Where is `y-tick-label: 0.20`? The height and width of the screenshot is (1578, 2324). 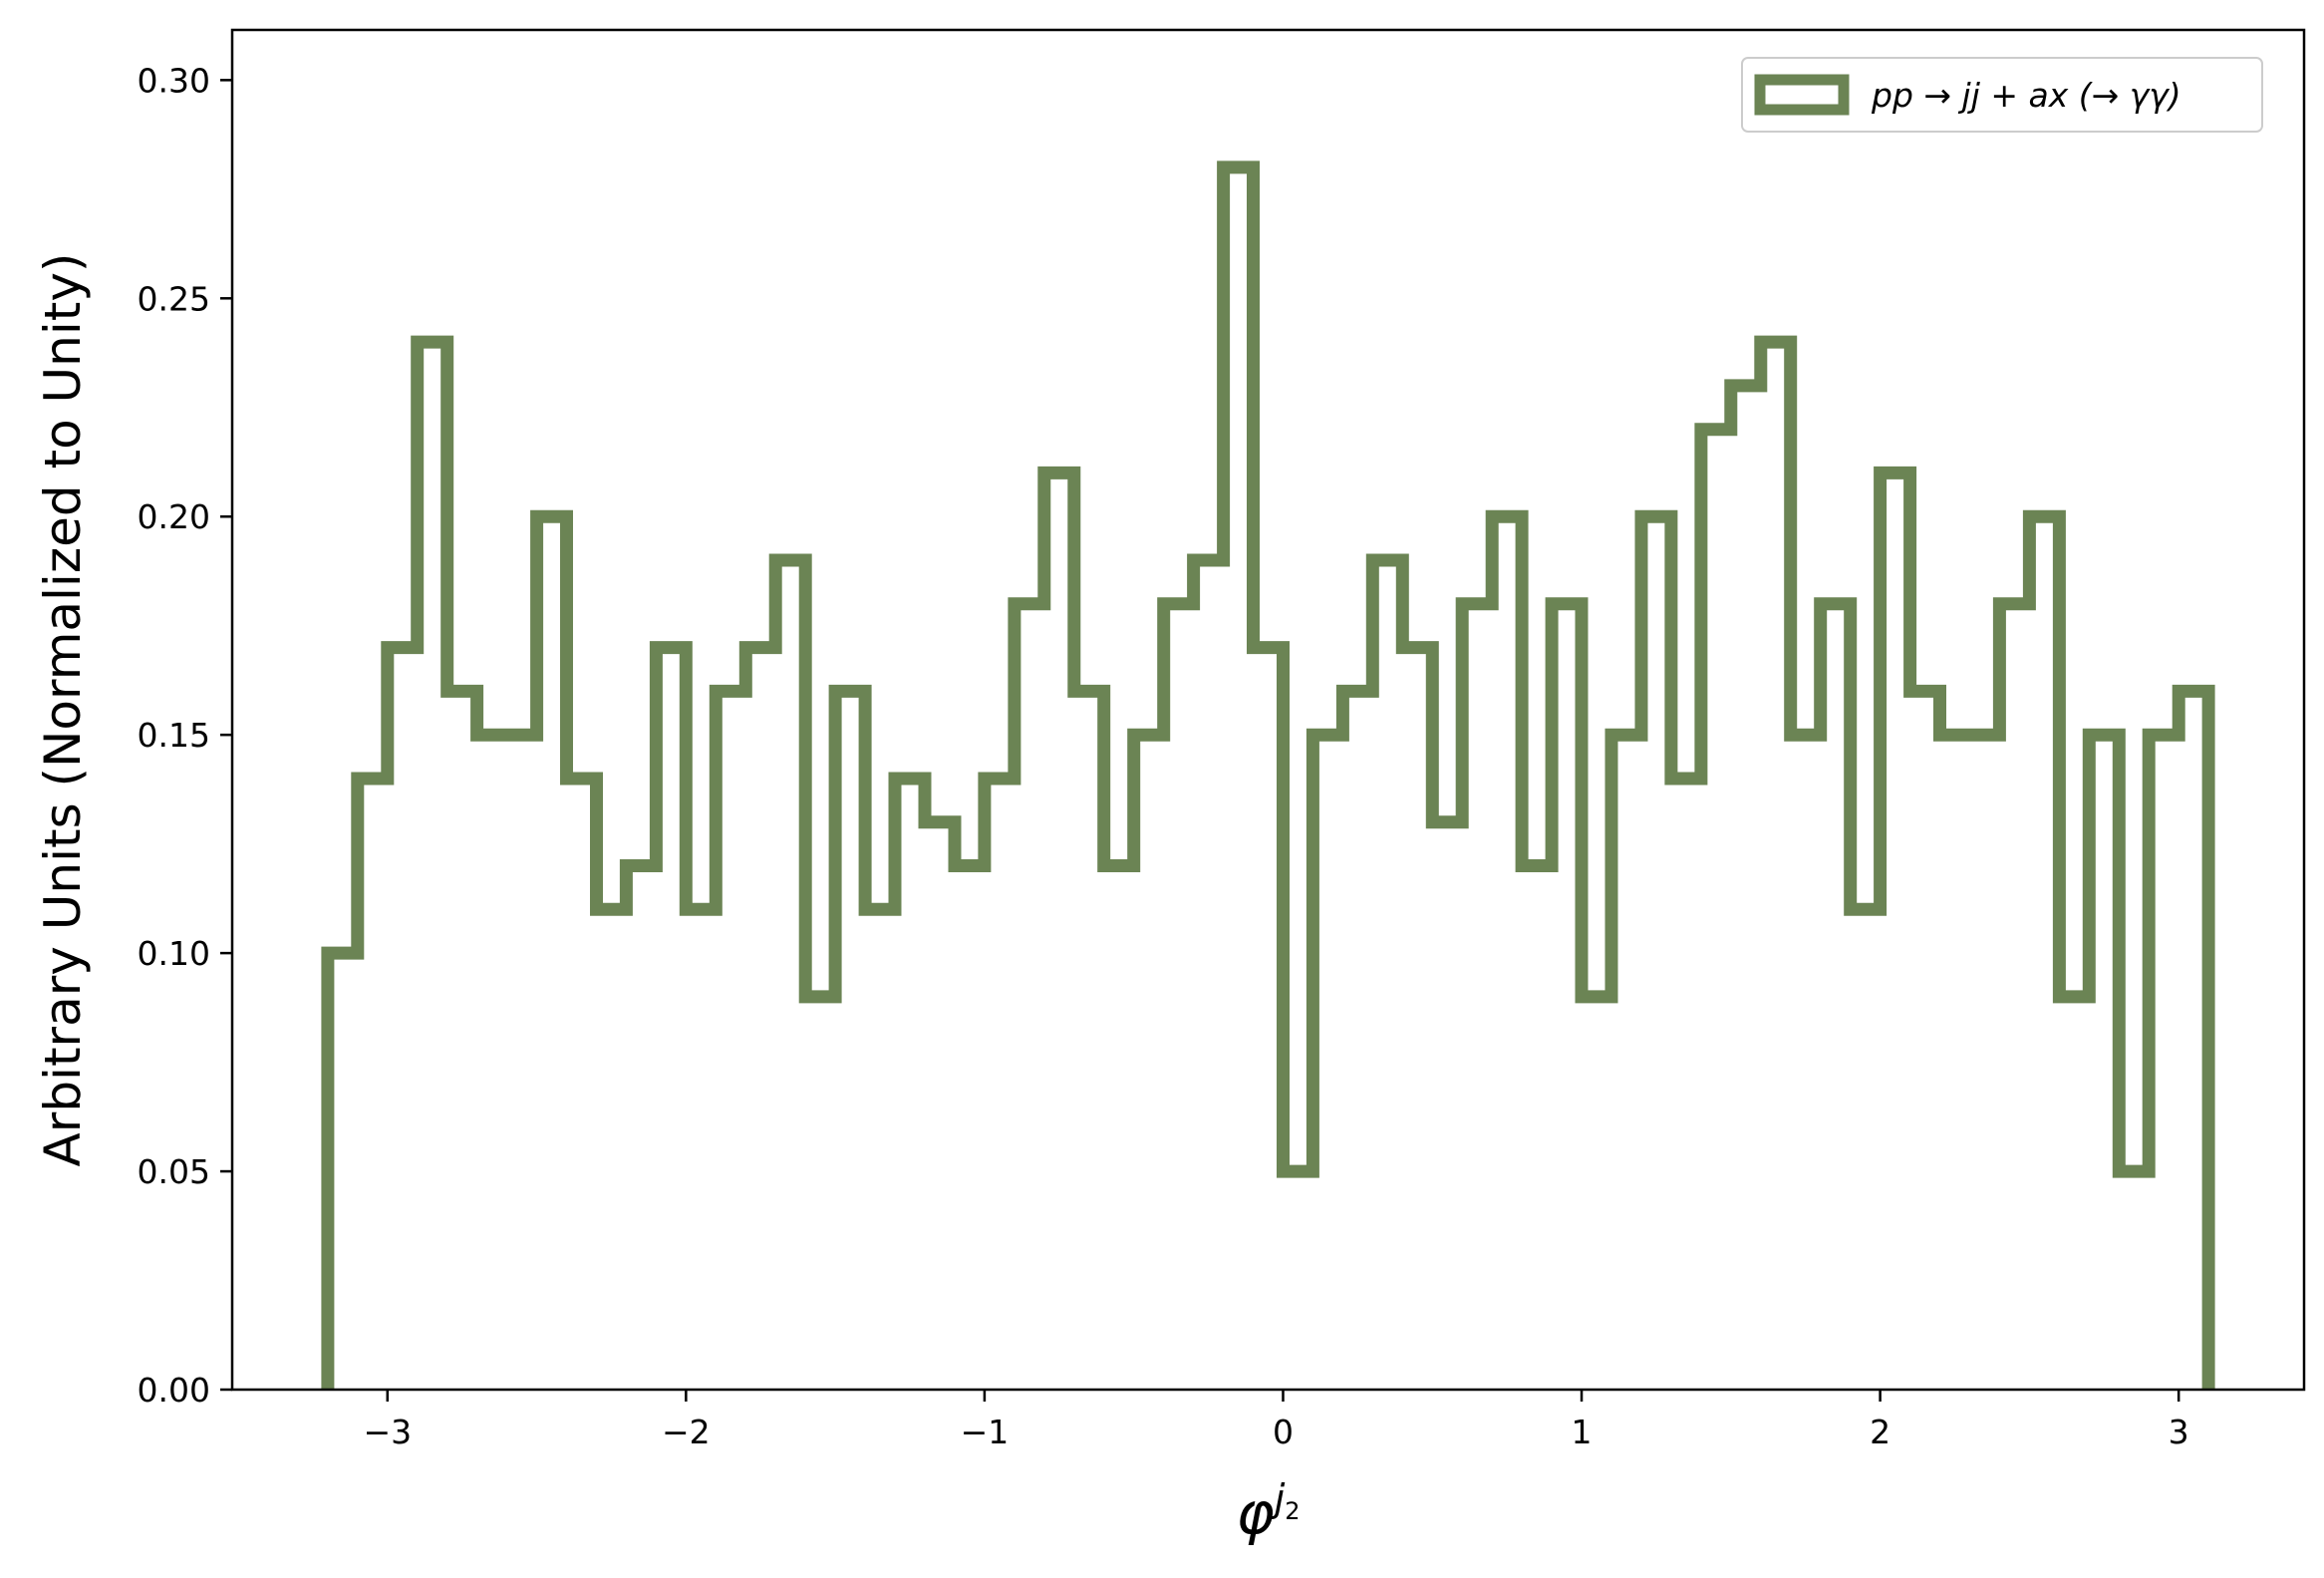
y-tick-label: 0.20 is located at coordinates (174, 516).